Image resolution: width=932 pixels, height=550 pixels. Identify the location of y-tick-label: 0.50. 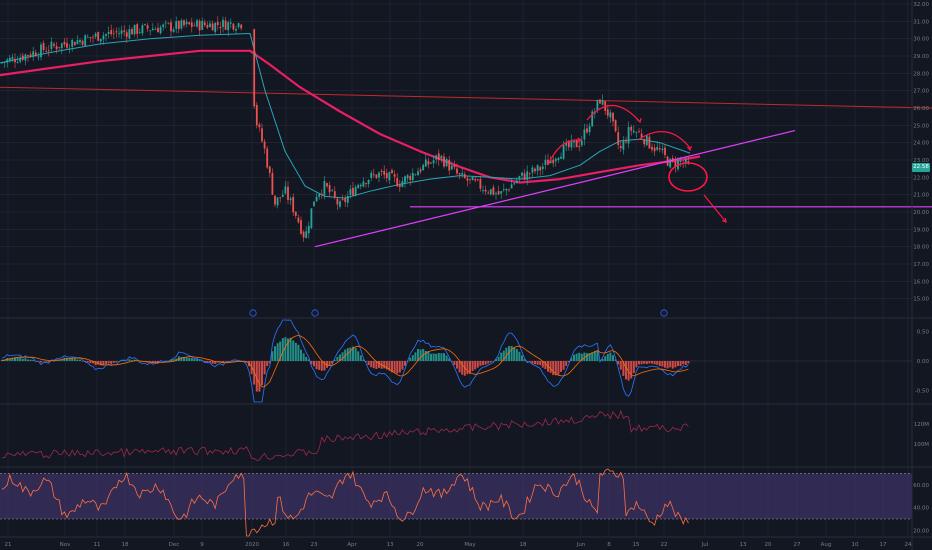
(923, 333).